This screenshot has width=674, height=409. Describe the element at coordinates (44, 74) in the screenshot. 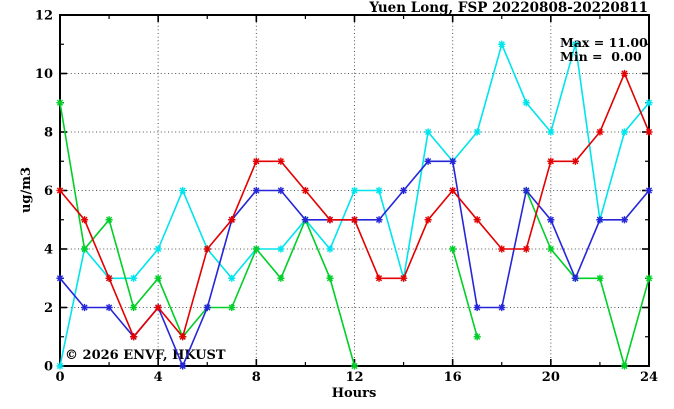

I see `y-tick-label-10: 10` at that location.